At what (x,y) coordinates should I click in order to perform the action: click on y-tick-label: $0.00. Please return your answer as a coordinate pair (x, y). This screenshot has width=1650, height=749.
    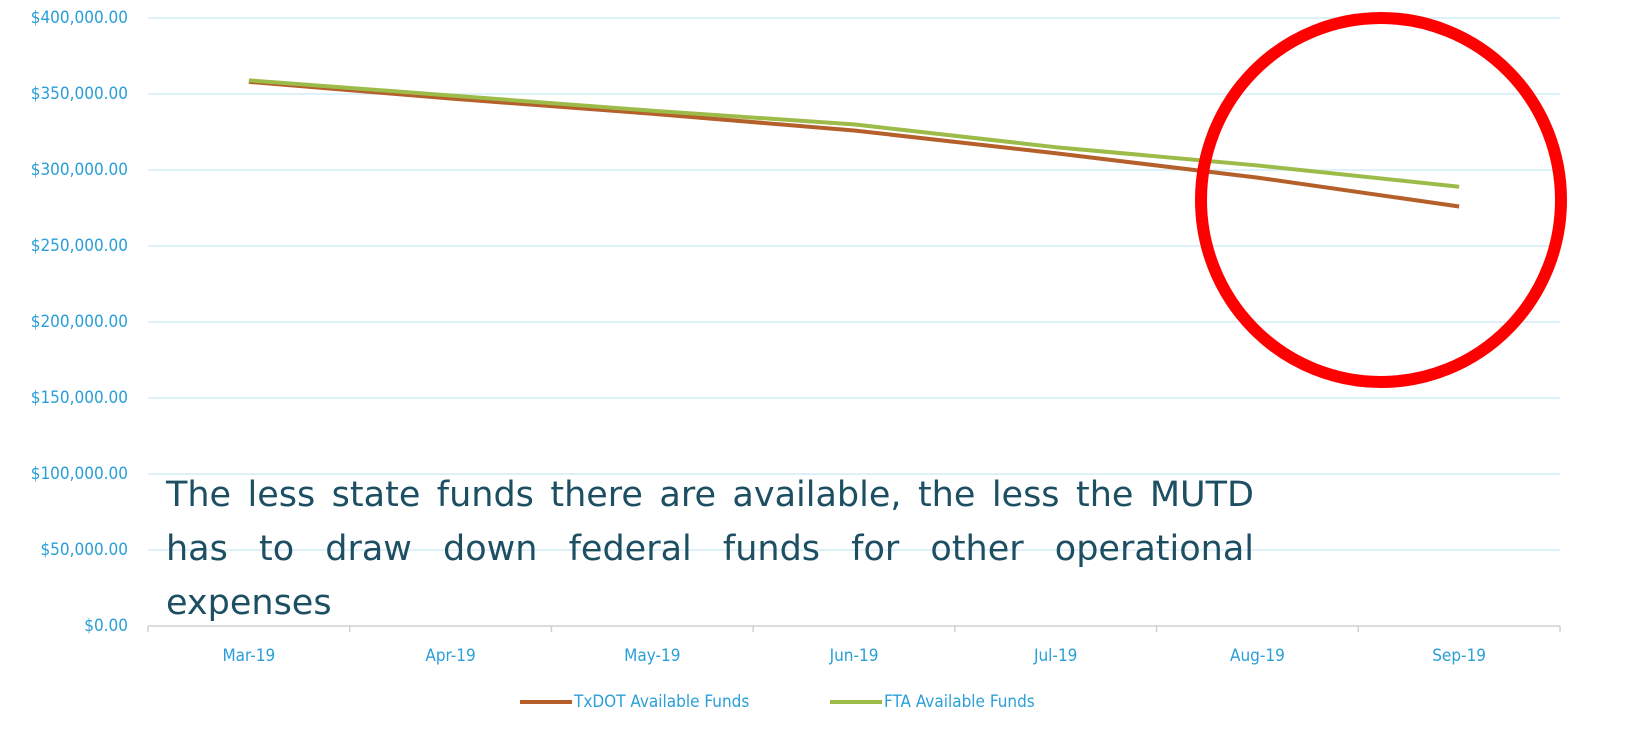
    Looking at the image, I should click on (106, 626).